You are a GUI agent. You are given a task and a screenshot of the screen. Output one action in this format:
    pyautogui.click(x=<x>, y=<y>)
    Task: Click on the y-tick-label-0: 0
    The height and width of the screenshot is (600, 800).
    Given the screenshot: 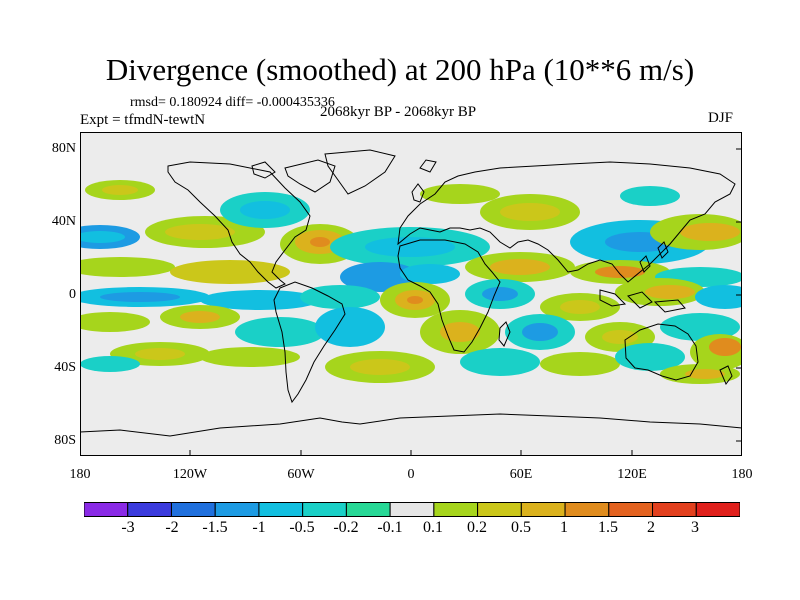 What is the action you would take?
    pyautogui.click(x=72, y=294)
    